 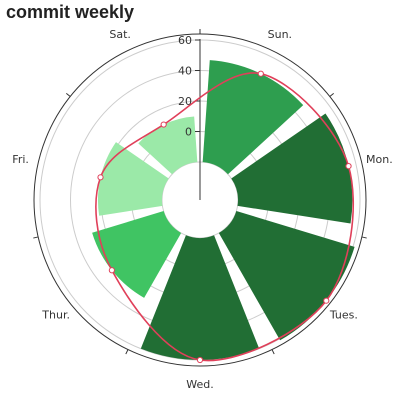 I want to click on category-label: Wed., so click(x=199, y=384).